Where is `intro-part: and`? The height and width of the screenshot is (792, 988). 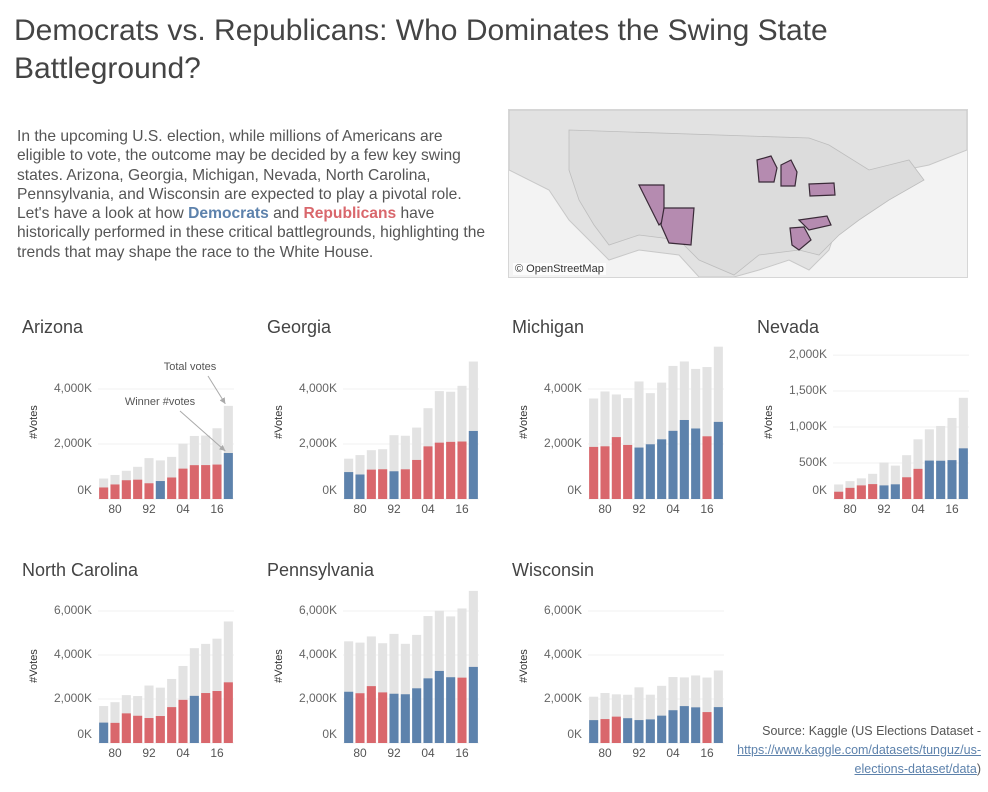
intro-part: and is located at coordinates (286, 214).